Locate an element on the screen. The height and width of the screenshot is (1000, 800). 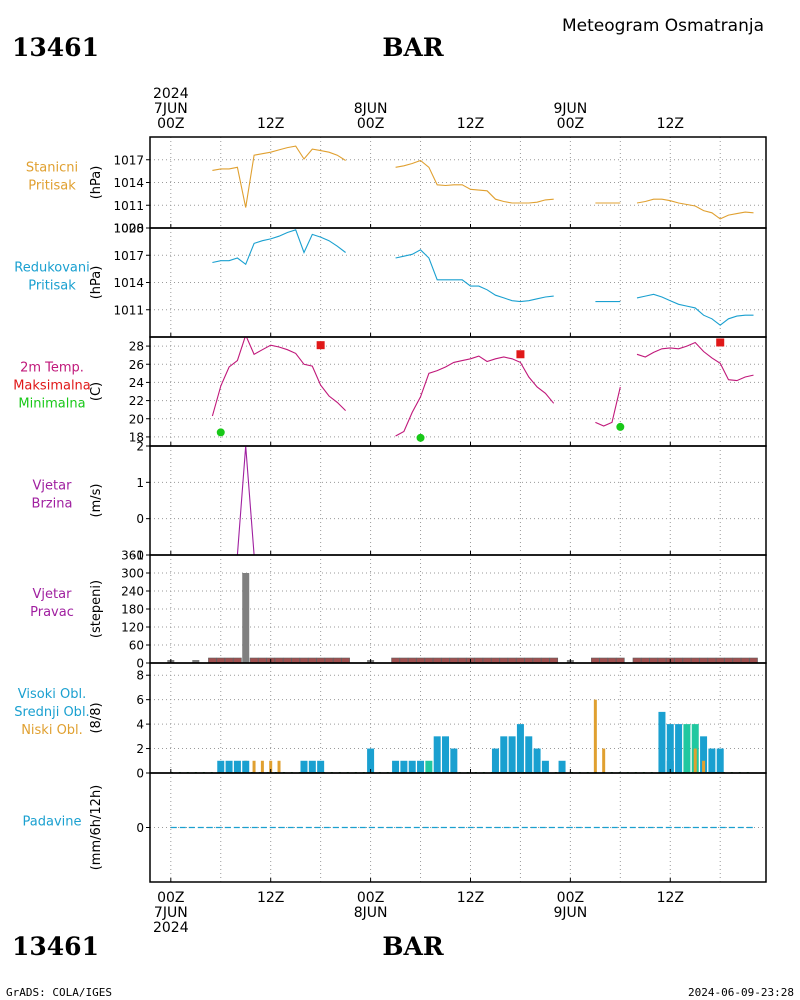
y-tick-label: 1020 is located at coordinates (128, 229).